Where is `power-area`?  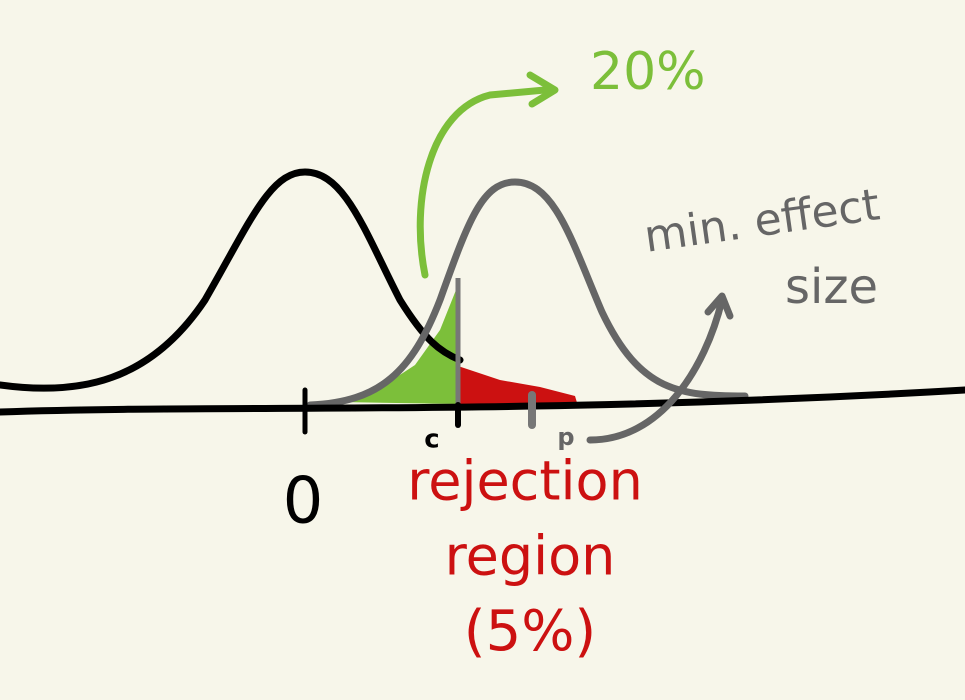 power-area is located at coordinates (399, 344).